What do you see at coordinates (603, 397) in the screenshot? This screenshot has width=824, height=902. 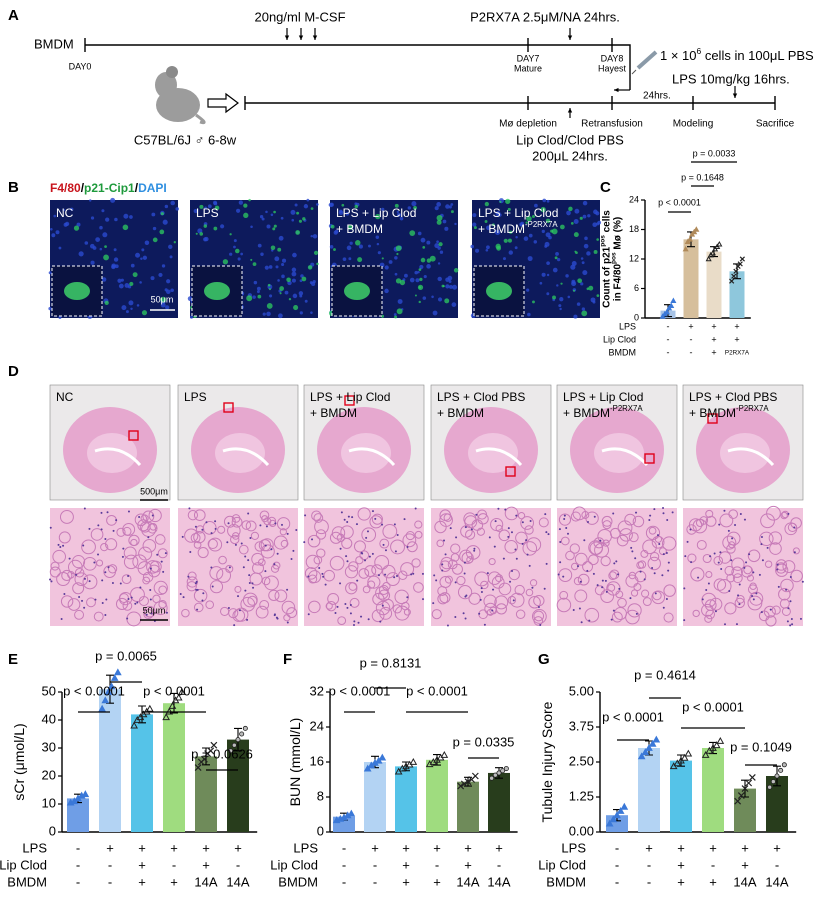 I see `label: LPS + Lip Clod` at bounding box center [603, 397].